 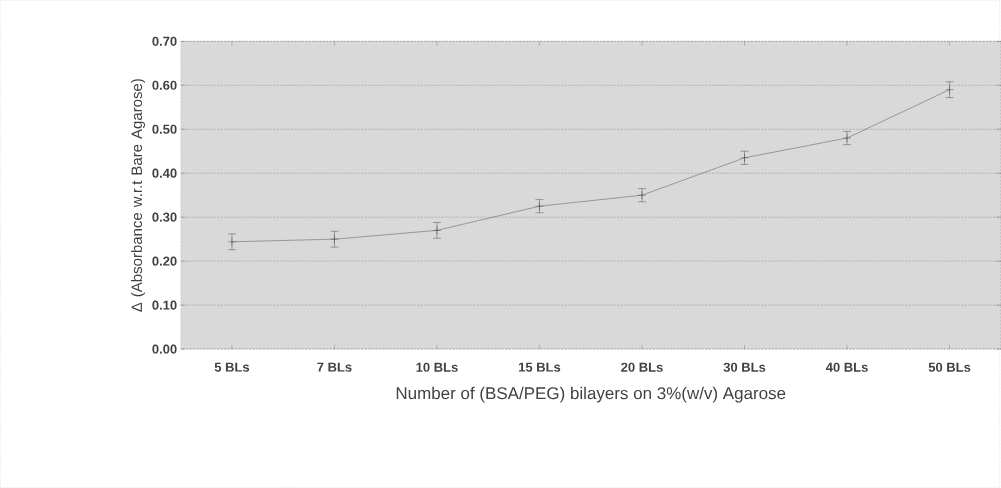 What do you see at coordinates (164, 305) in the screenshot?
I see `y-tick-label: 0.10` at bounding box center [164, 305].